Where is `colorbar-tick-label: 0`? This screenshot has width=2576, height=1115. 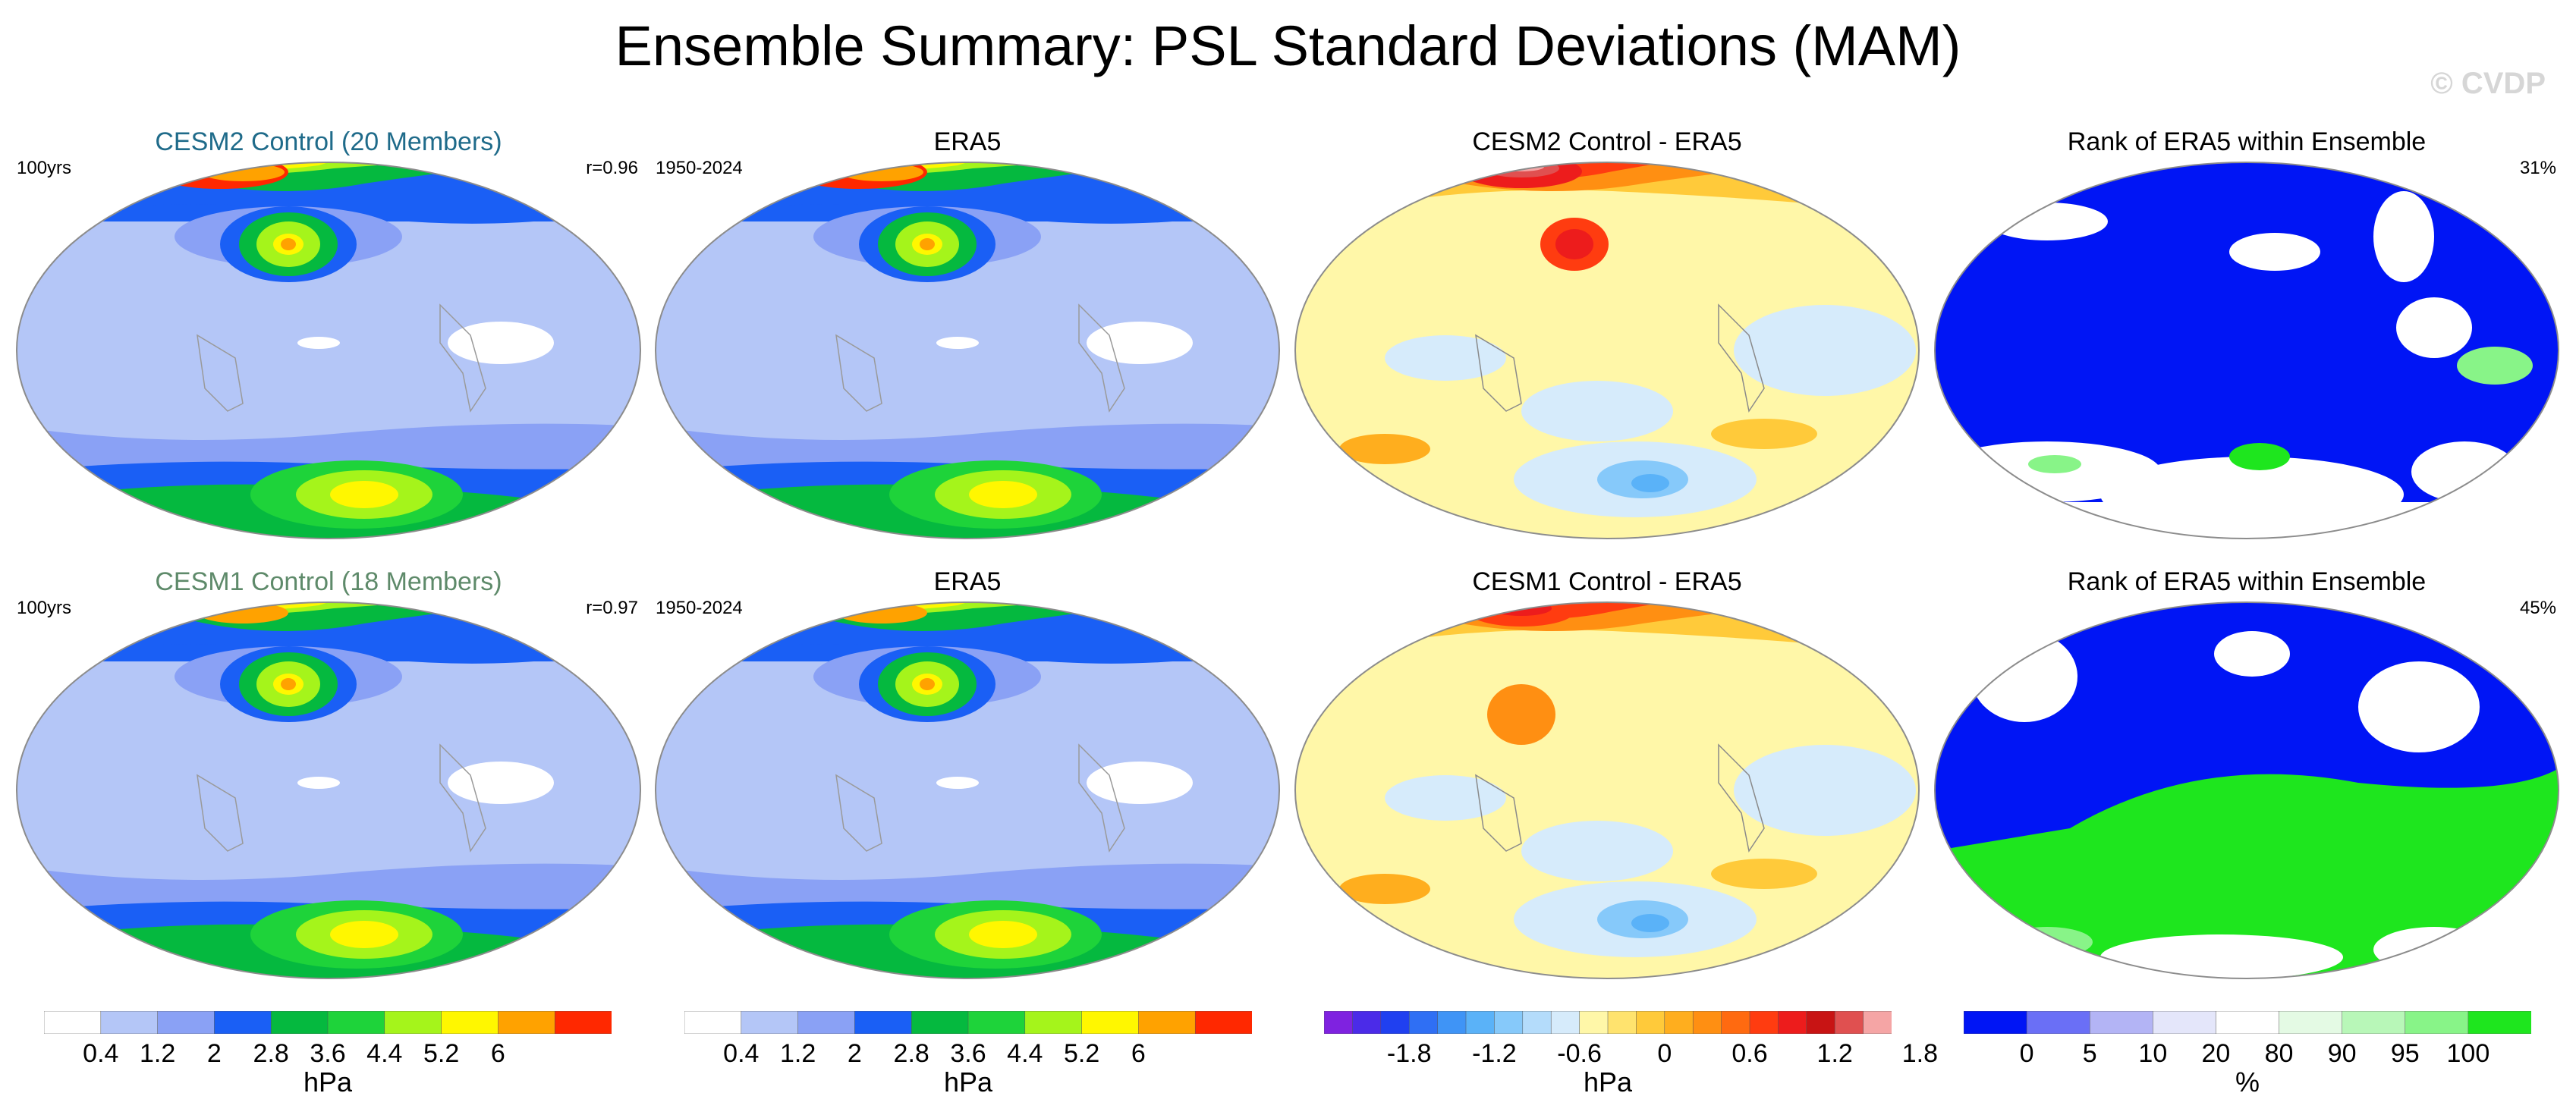 colorbar-tick-label: 0 is located at coordinates (1664, 1053).